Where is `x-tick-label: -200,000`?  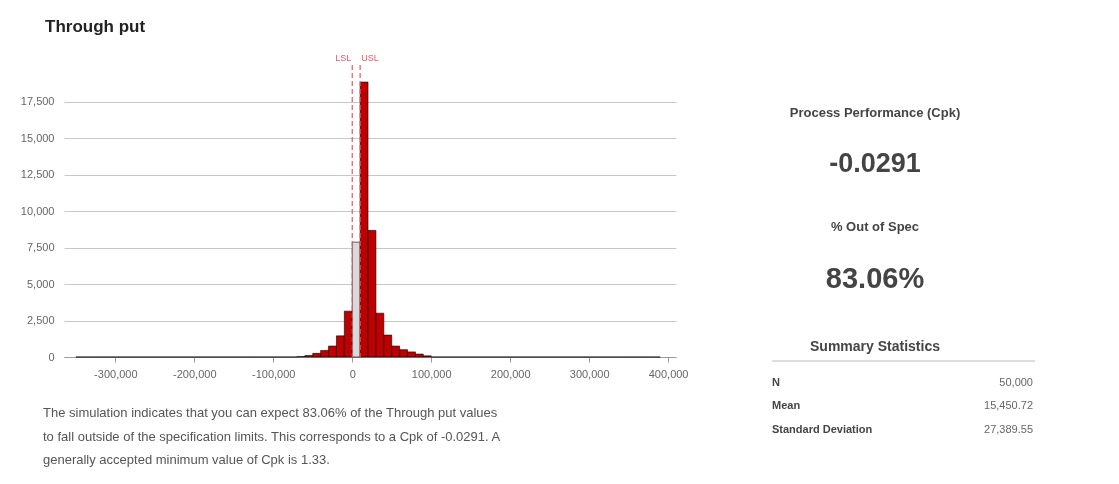
x-tick-label: -200,000 is located at coordinates (195, 373).